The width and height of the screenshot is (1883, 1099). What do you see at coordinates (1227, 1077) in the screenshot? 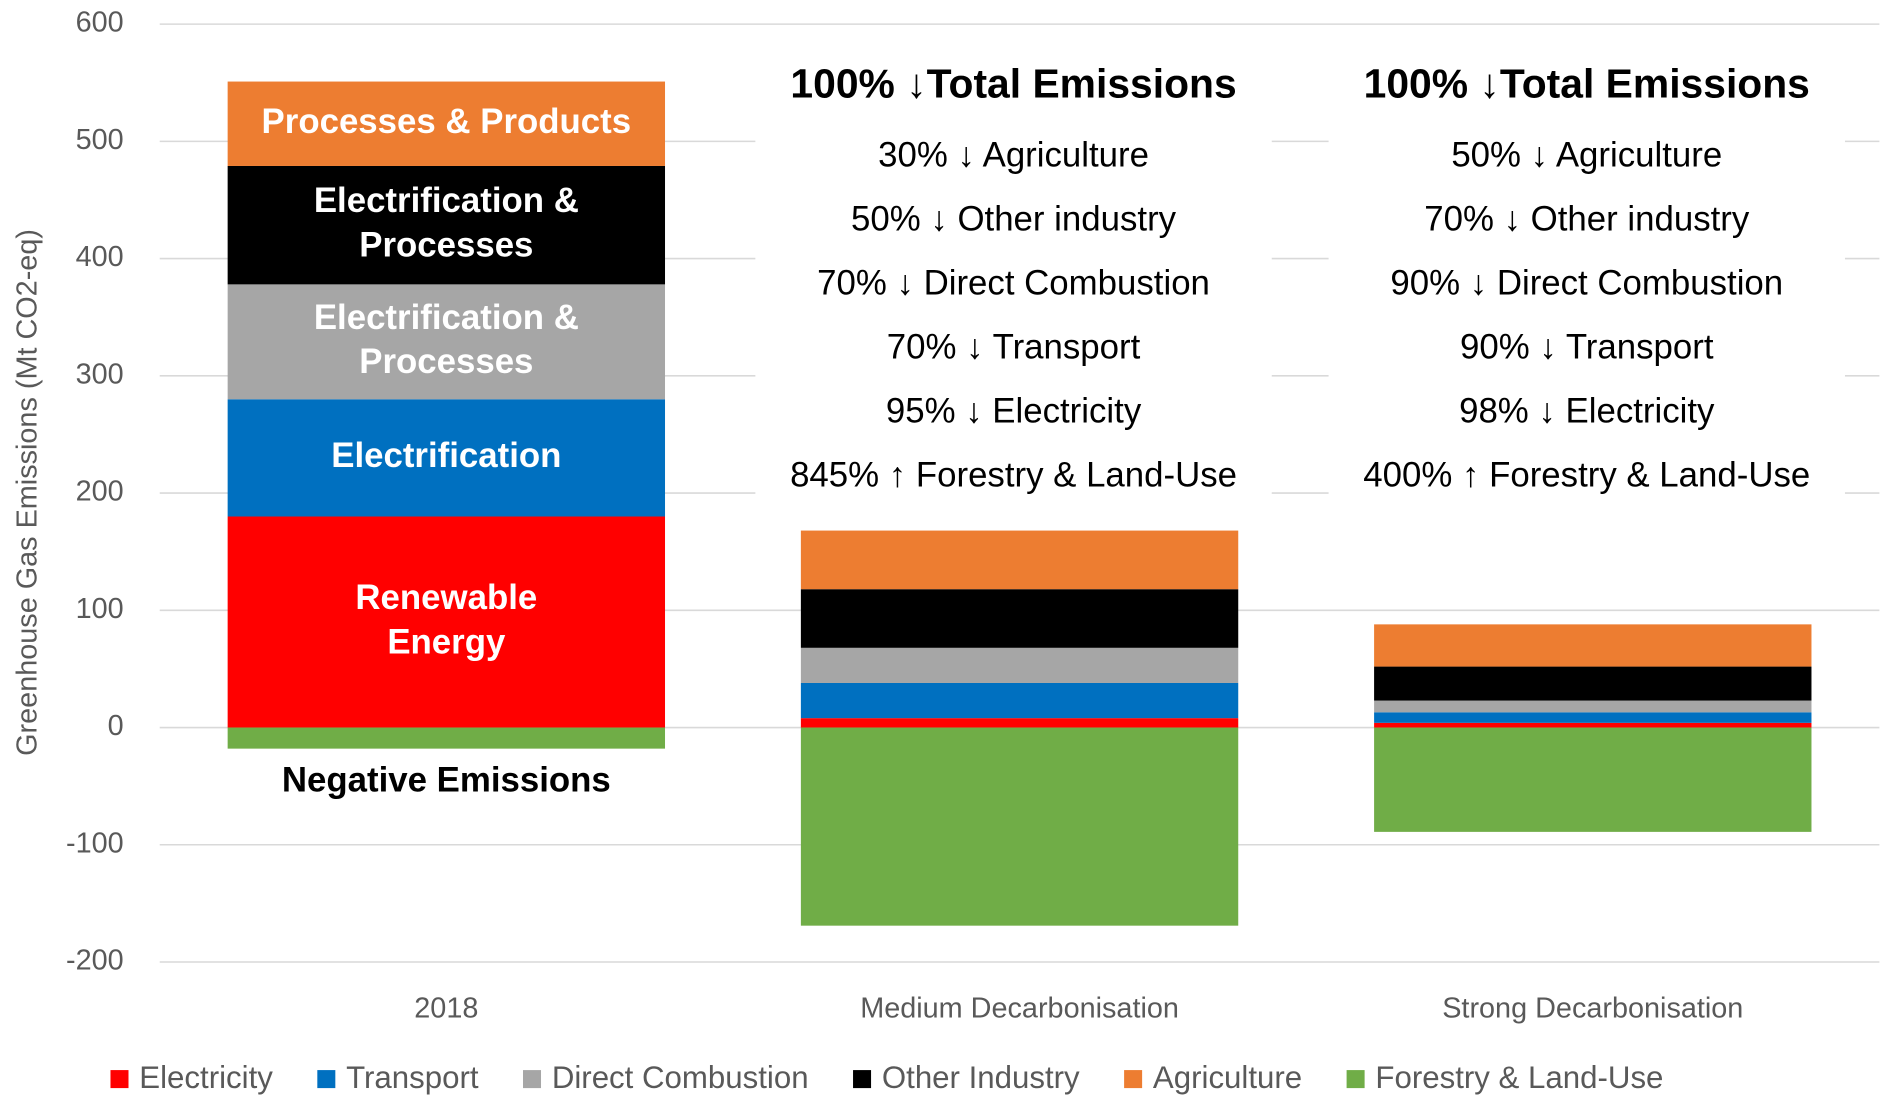
I see `legend-label: Agriculture` at bounding box center [1227, 1077].